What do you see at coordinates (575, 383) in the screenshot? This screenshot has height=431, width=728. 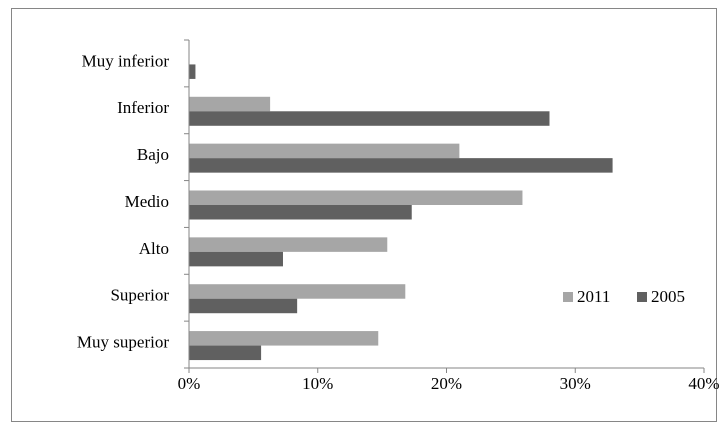 I see `x-tick-label: 30%` at bounding box center [575, 383].